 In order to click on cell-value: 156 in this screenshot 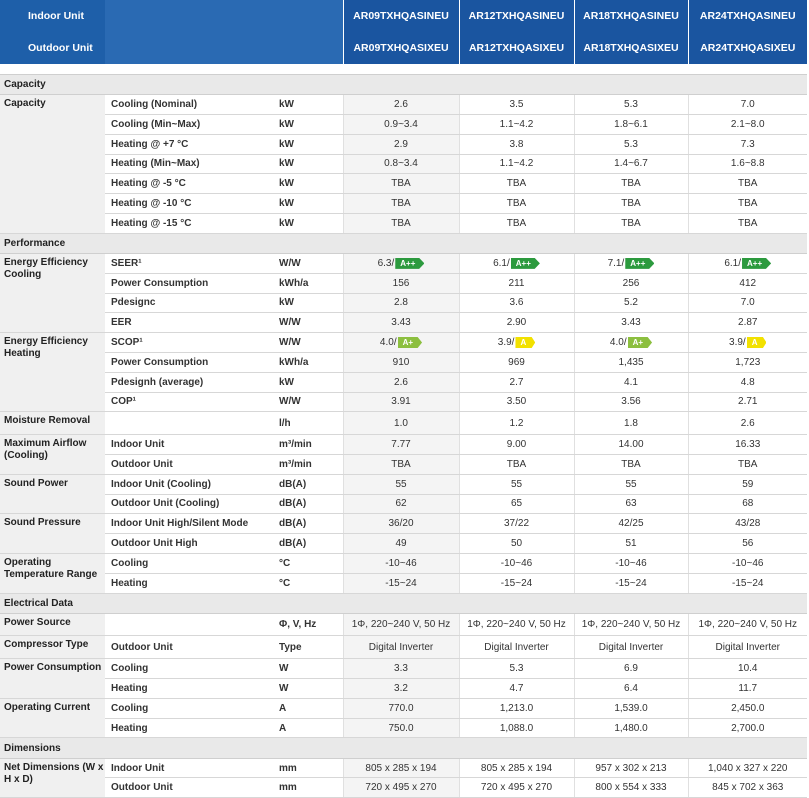, I will do `click(400, 283)`.